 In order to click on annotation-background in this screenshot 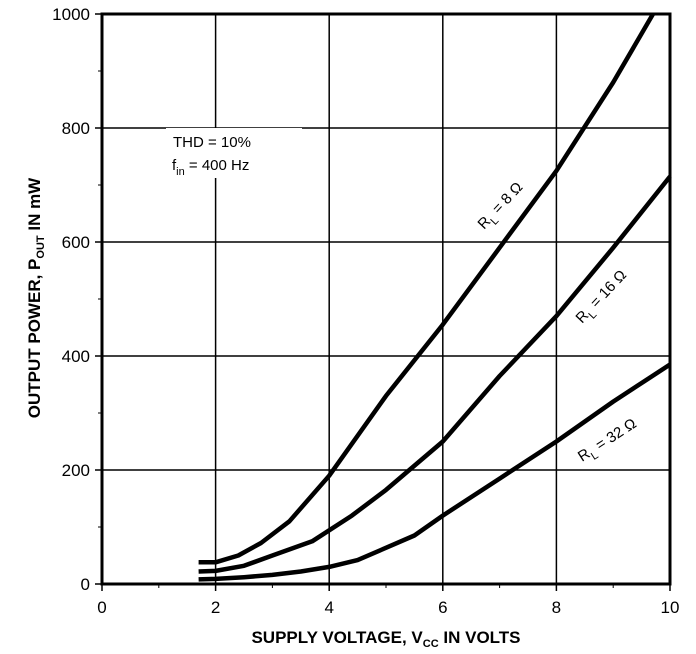, I will do `click(234, 153)`.